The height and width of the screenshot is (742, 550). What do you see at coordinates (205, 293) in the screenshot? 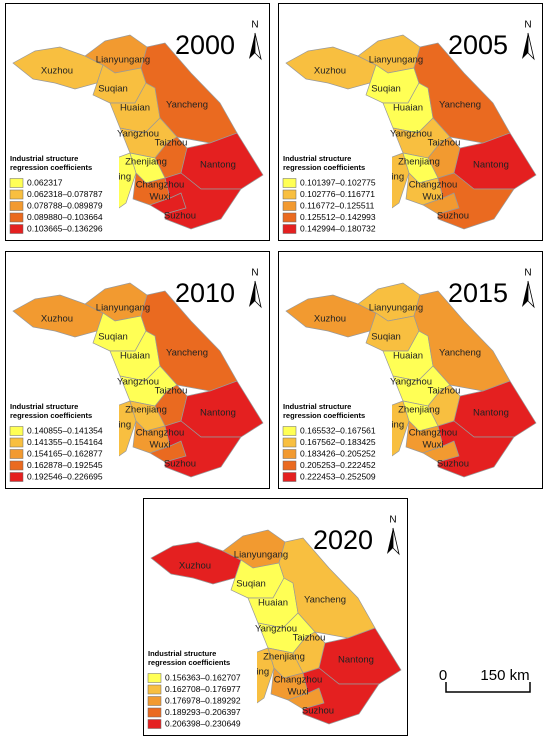
I see `year-label: 2010` at bounding box center [205, 293].